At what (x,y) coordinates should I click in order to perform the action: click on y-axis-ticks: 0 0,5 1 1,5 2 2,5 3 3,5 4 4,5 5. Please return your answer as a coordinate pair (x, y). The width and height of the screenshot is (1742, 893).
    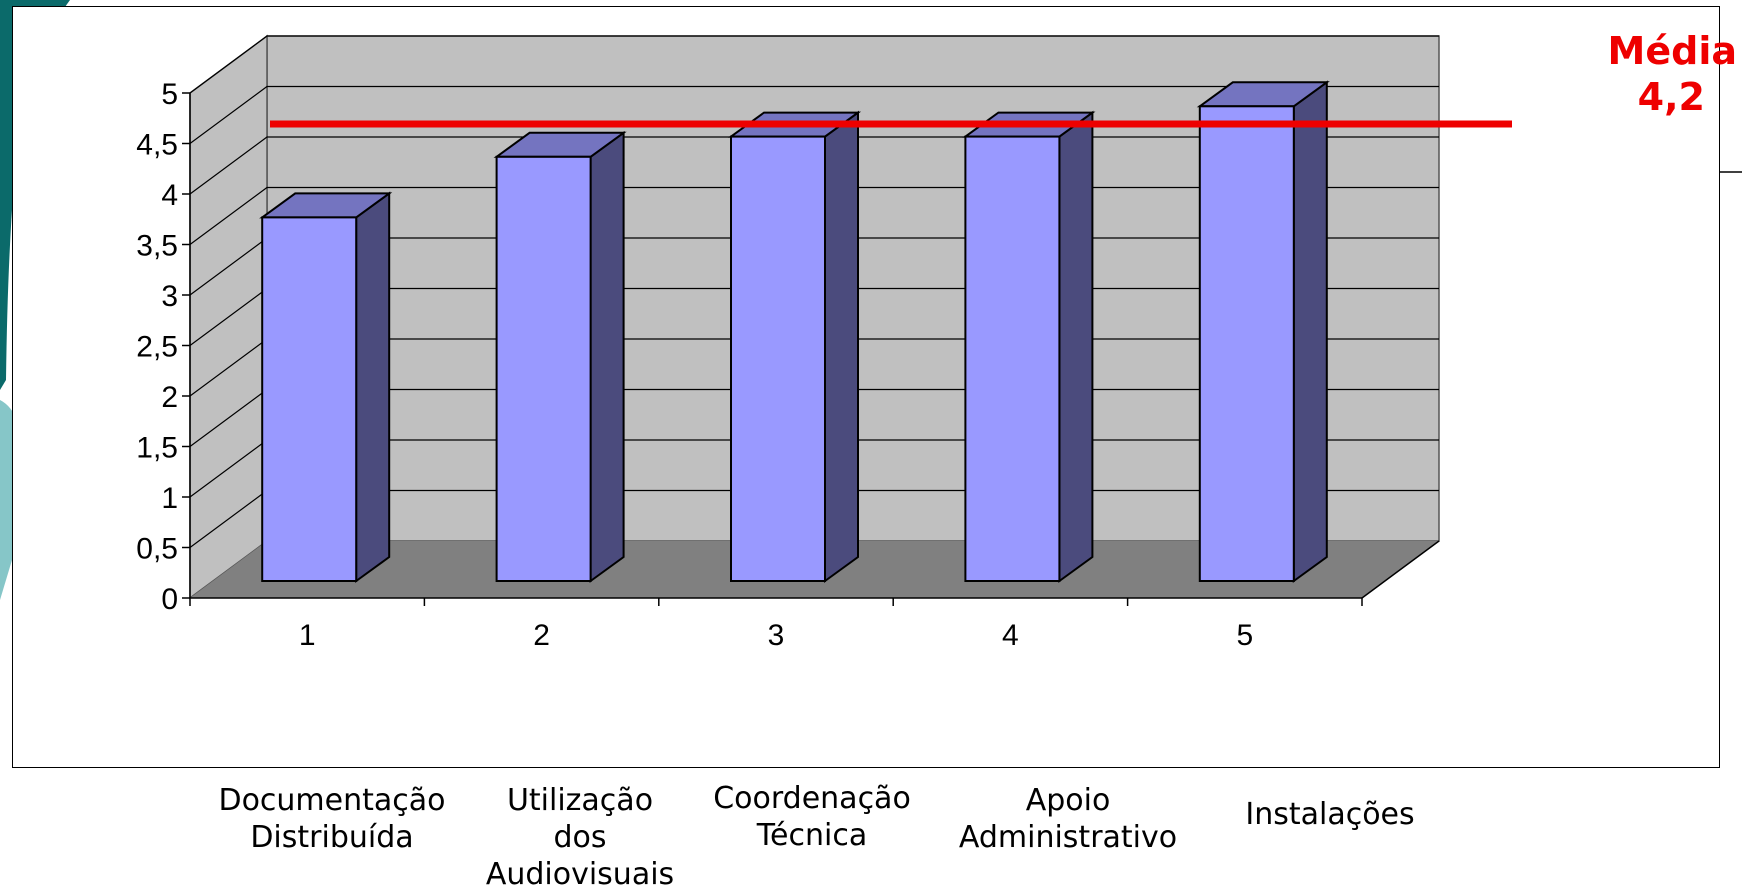
    Looking at the image, I should click on (163, 347).